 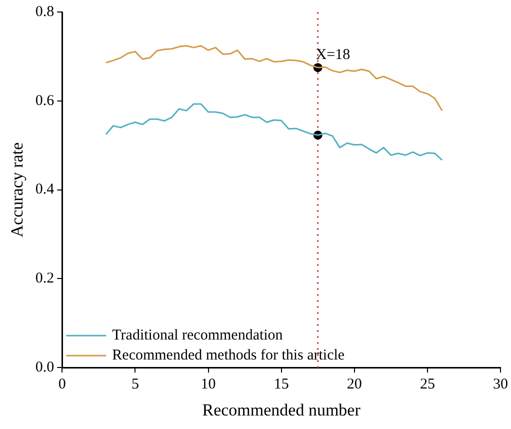 I want to click on annotation: X=18, so click(x=333, y=55).